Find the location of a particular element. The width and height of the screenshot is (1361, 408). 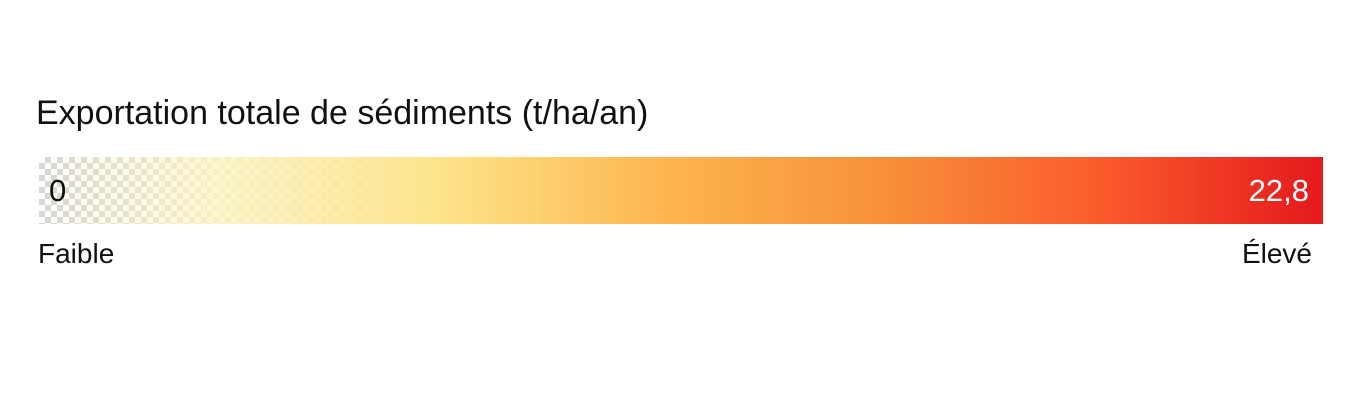

low-label: Faible is located at coordinates (76, 253).